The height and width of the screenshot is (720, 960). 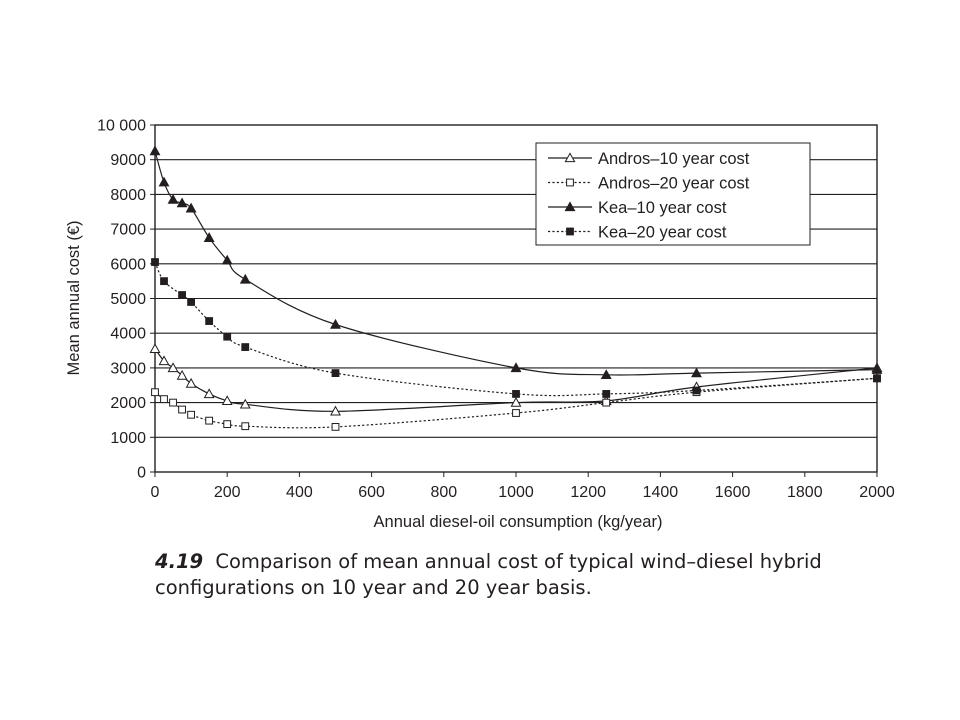 What do you see at coordinates (299, 492) in the screenshot?
I see `x-tick-label: 400` at bounding box center [299, 492].